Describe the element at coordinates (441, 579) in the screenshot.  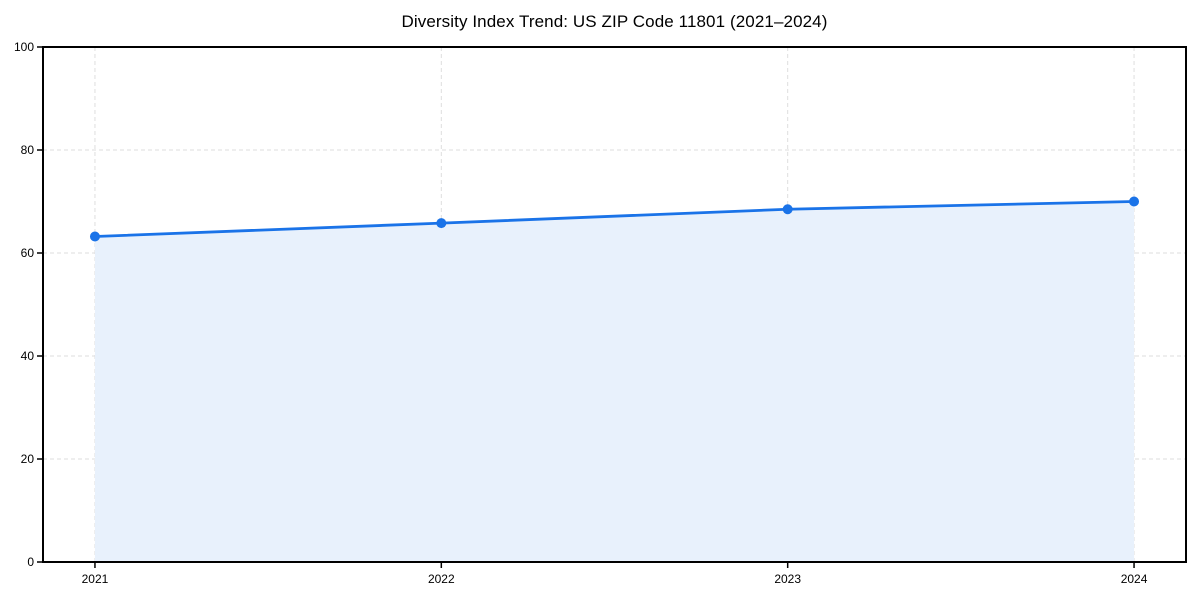
I see `x-axis-tick-label: 2022` at that location.